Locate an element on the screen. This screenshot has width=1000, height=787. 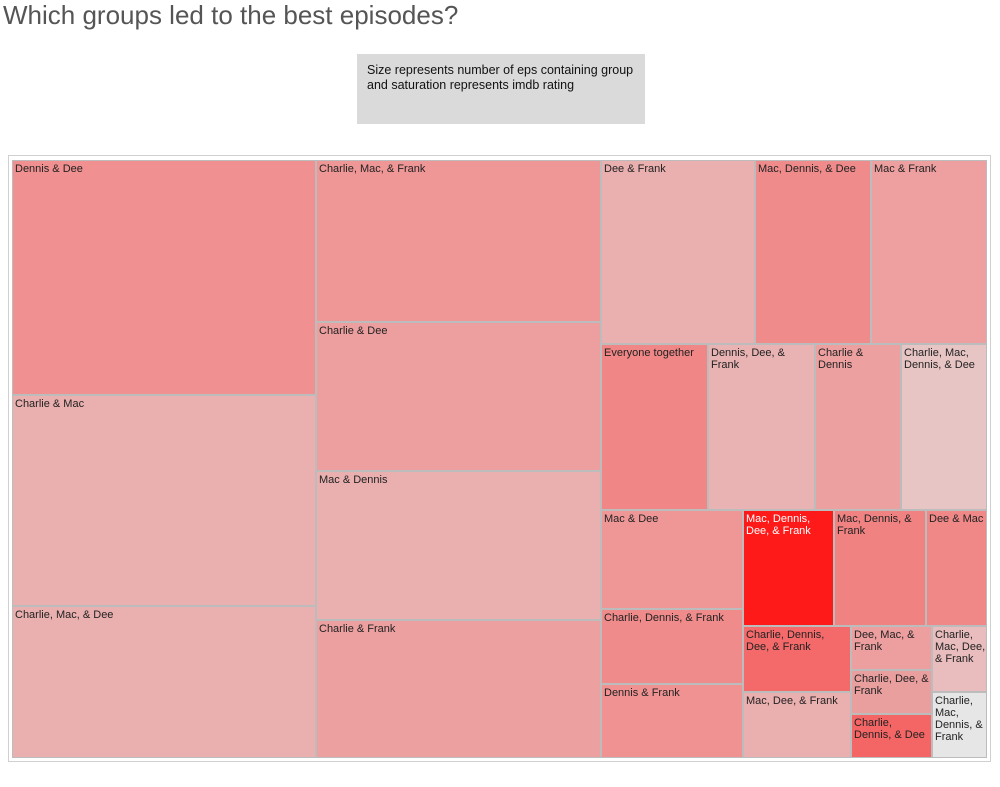
treemap-cell-dee-and-frank: Dee & Frank is located at coordinates (678, 252).